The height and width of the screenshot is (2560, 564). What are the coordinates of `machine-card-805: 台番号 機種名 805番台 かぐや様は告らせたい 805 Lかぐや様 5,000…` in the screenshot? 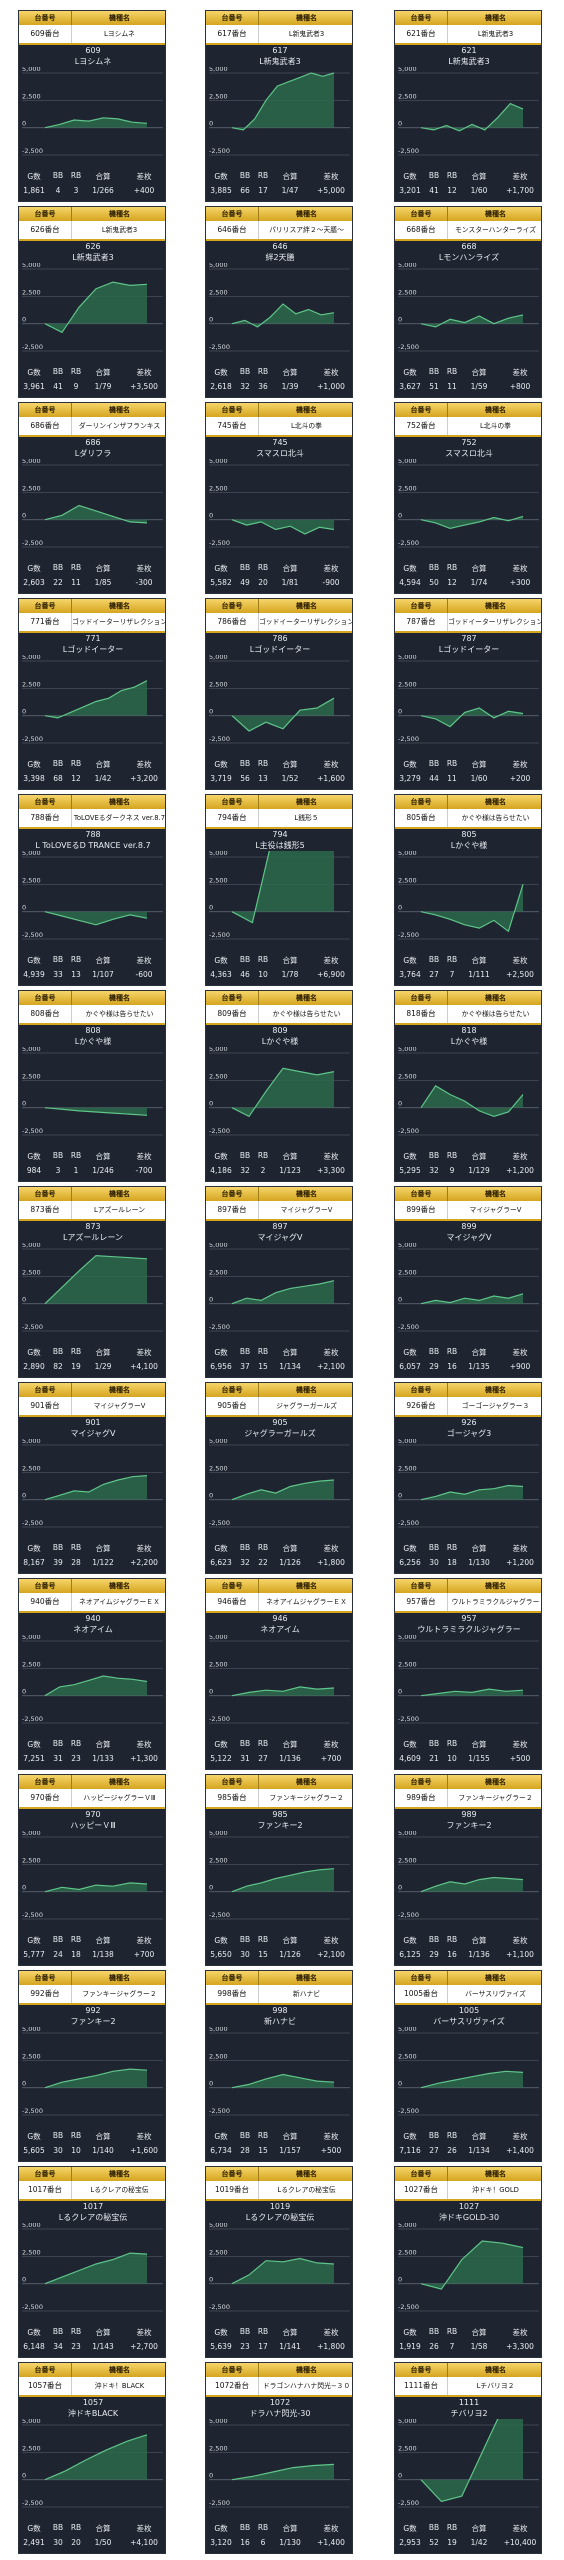 It's located at (468, 890).